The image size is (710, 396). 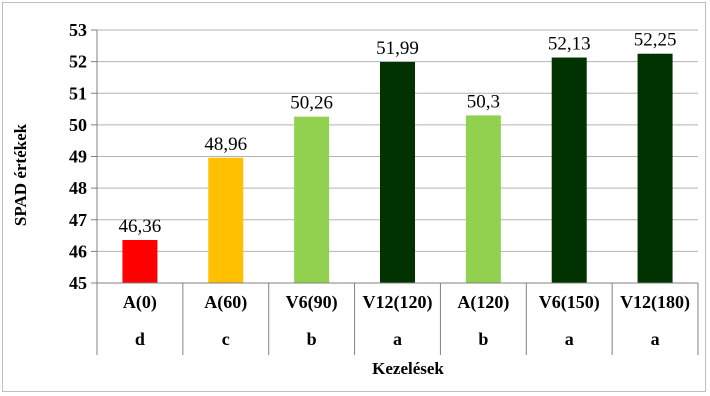 I want to click on data-label: 52,25, so click(x=655, y=40).